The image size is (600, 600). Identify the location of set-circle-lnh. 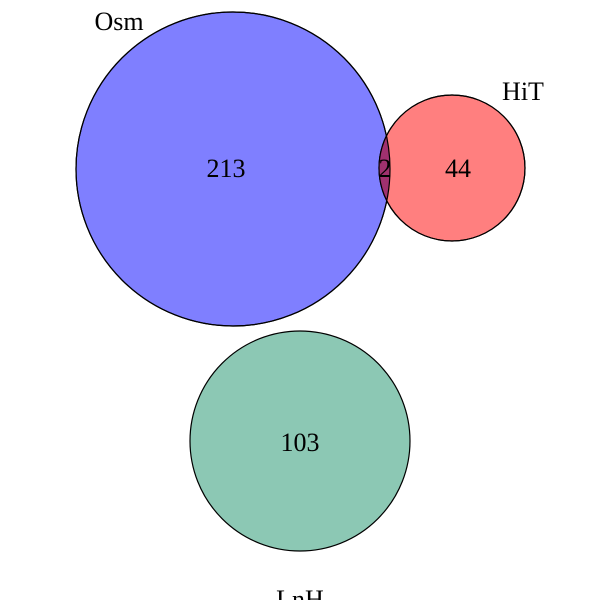
(300, 441).